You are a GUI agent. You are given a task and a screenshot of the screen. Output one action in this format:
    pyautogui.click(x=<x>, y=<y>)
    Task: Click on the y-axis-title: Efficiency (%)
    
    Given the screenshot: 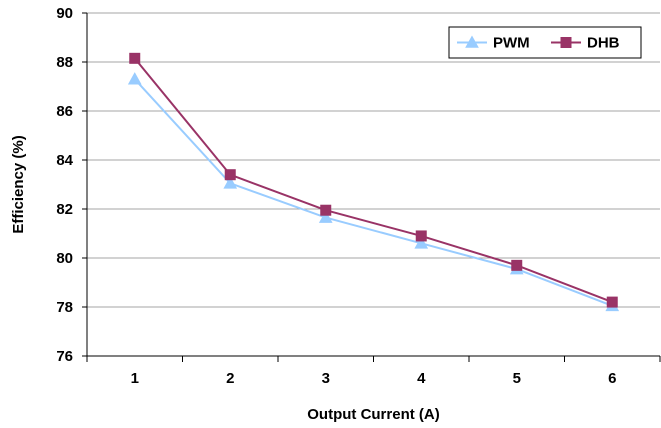 What is the action you would take?
    pyautogui.click(x=18, y=184)
    